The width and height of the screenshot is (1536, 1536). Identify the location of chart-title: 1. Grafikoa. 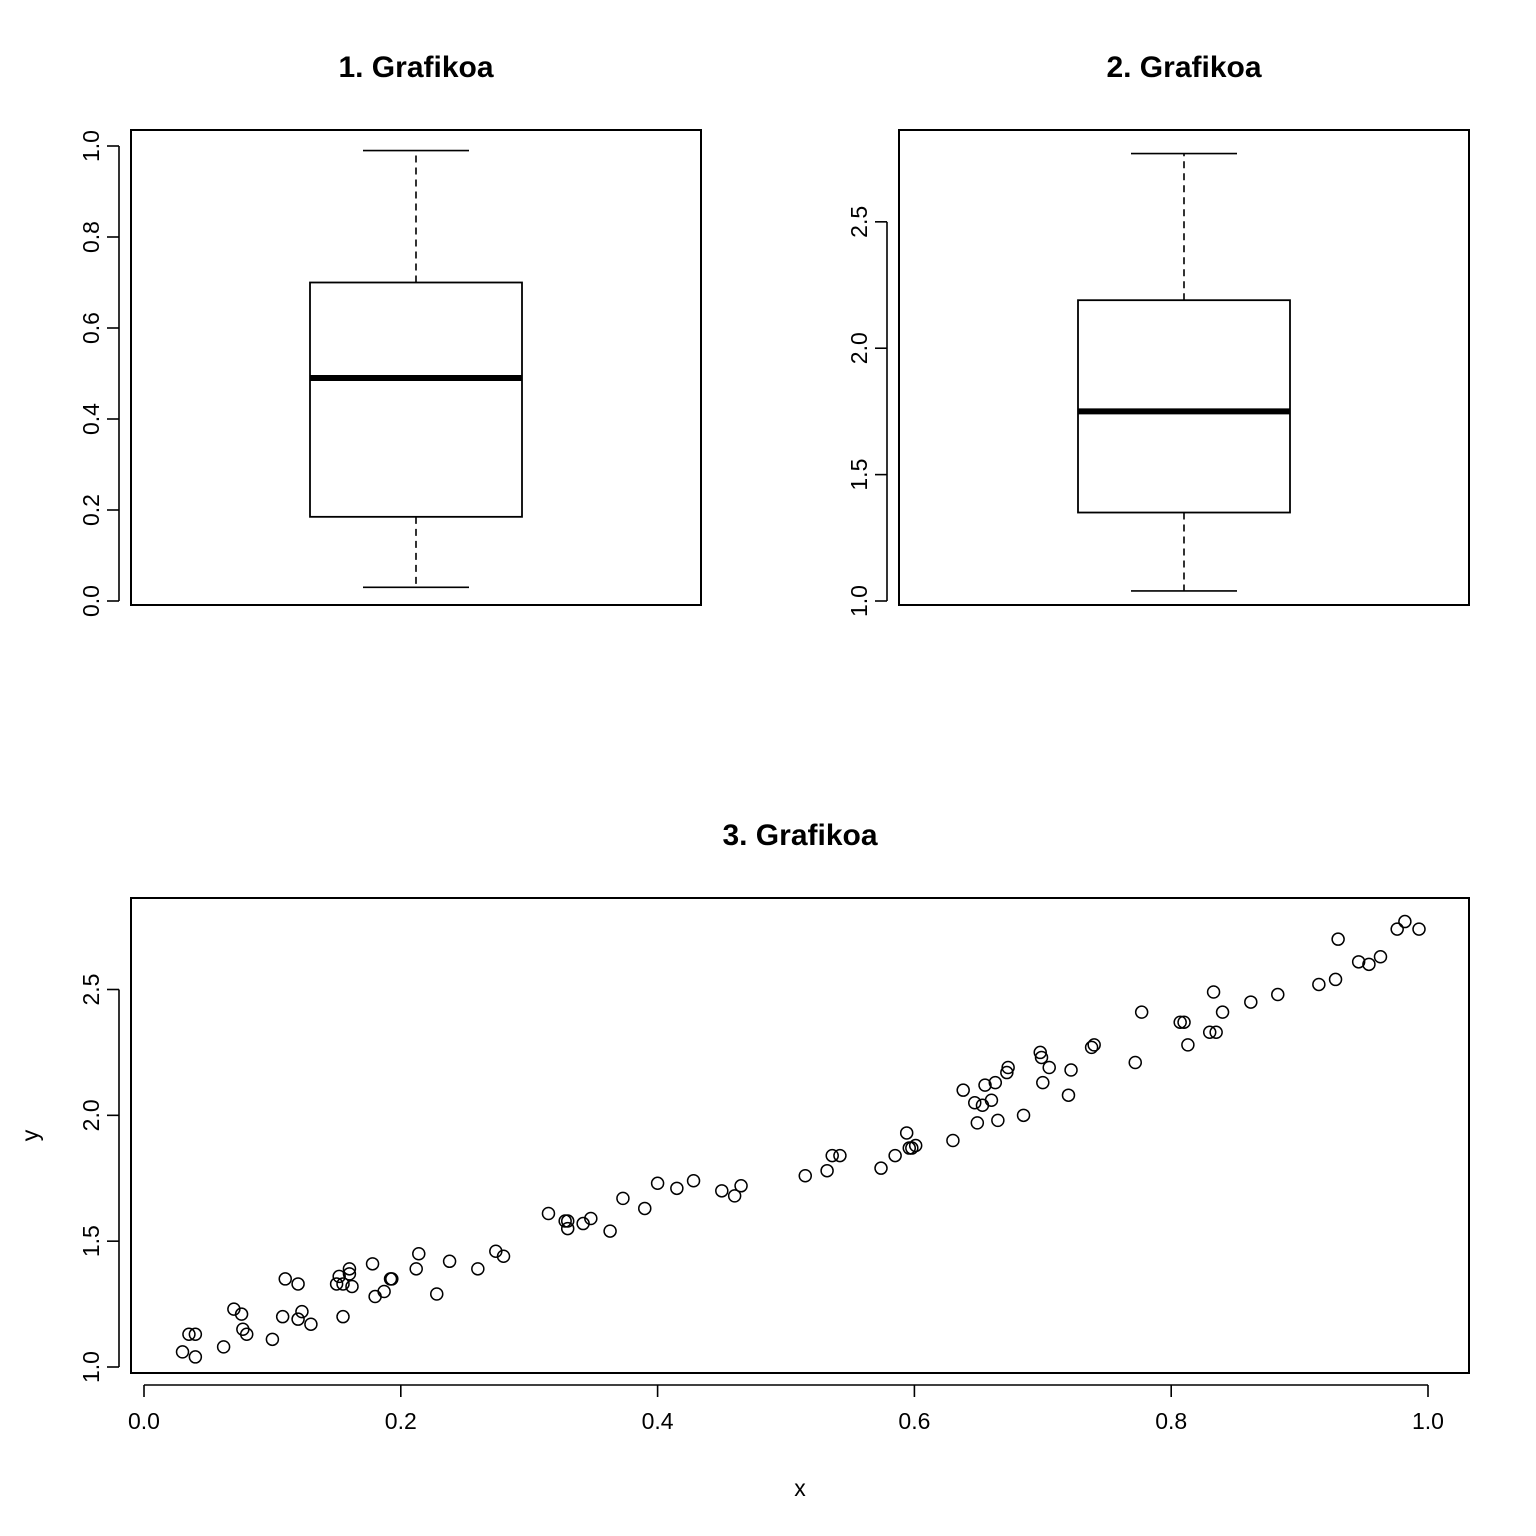
(415, 67).